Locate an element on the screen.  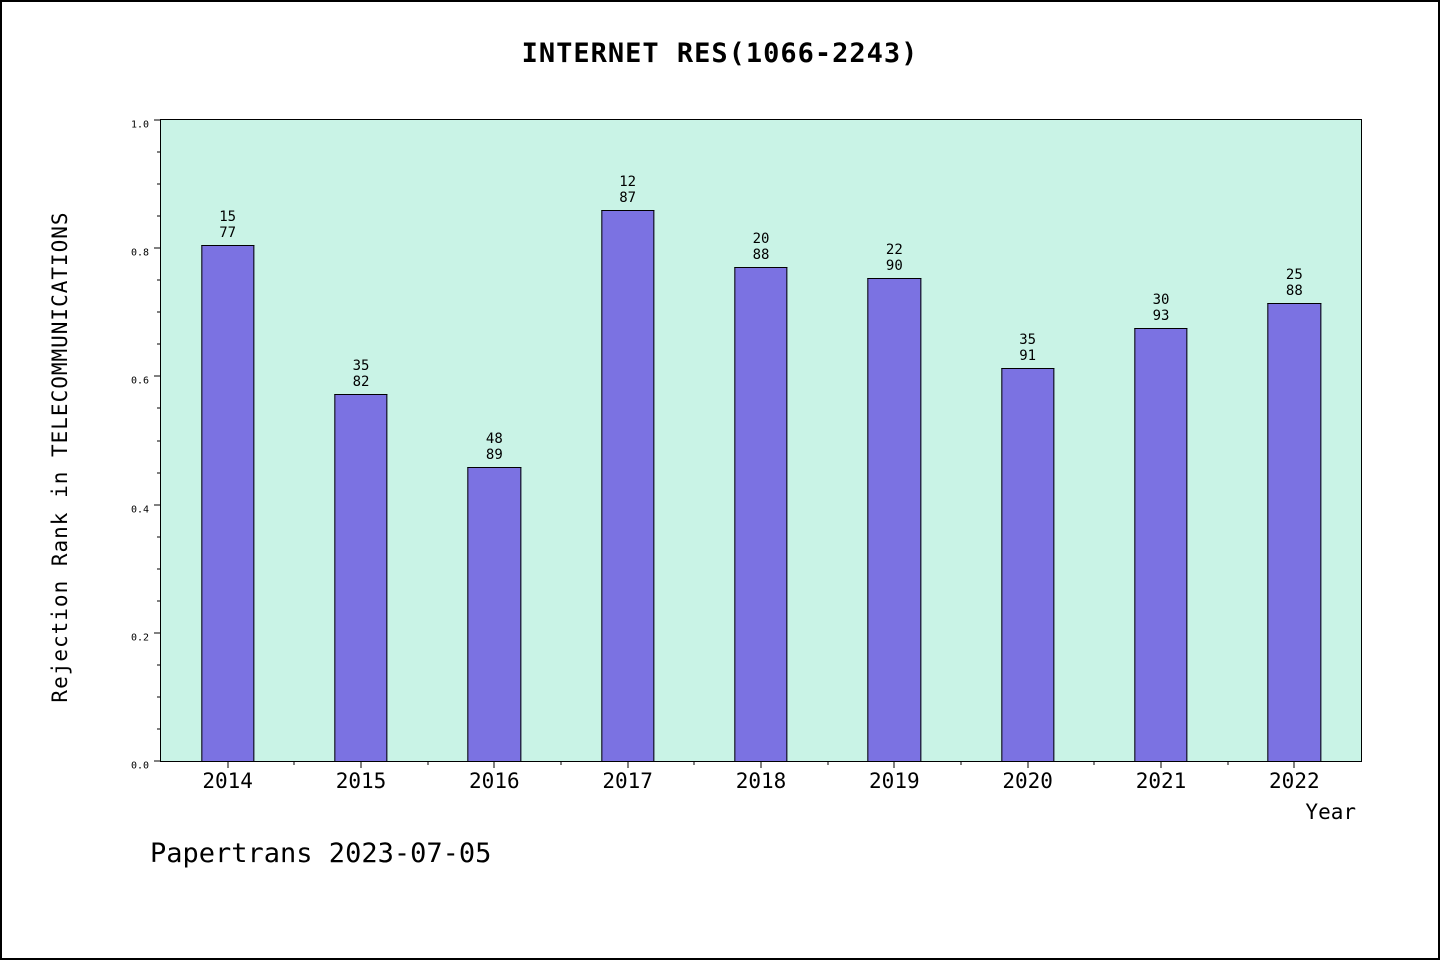
y-axis-tick-label: 0.4 is located at coordinates (139, 510).